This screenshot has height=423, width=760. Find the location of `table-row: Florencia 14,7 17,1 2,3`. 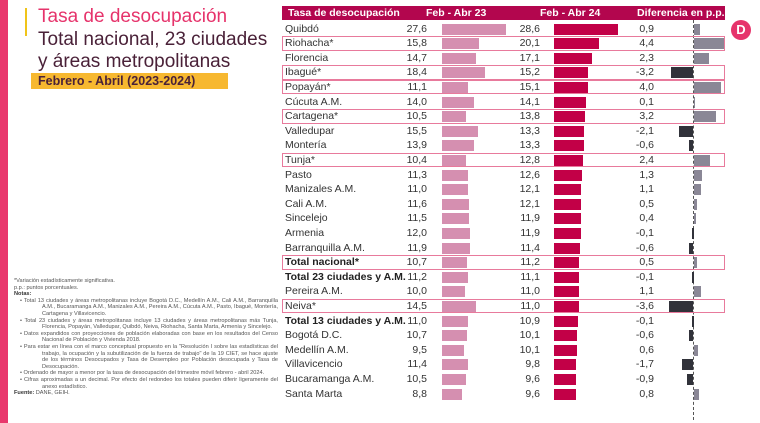

table-row: Florencia 14,7 17,1 2,3 is located at coordinates (503, 58).